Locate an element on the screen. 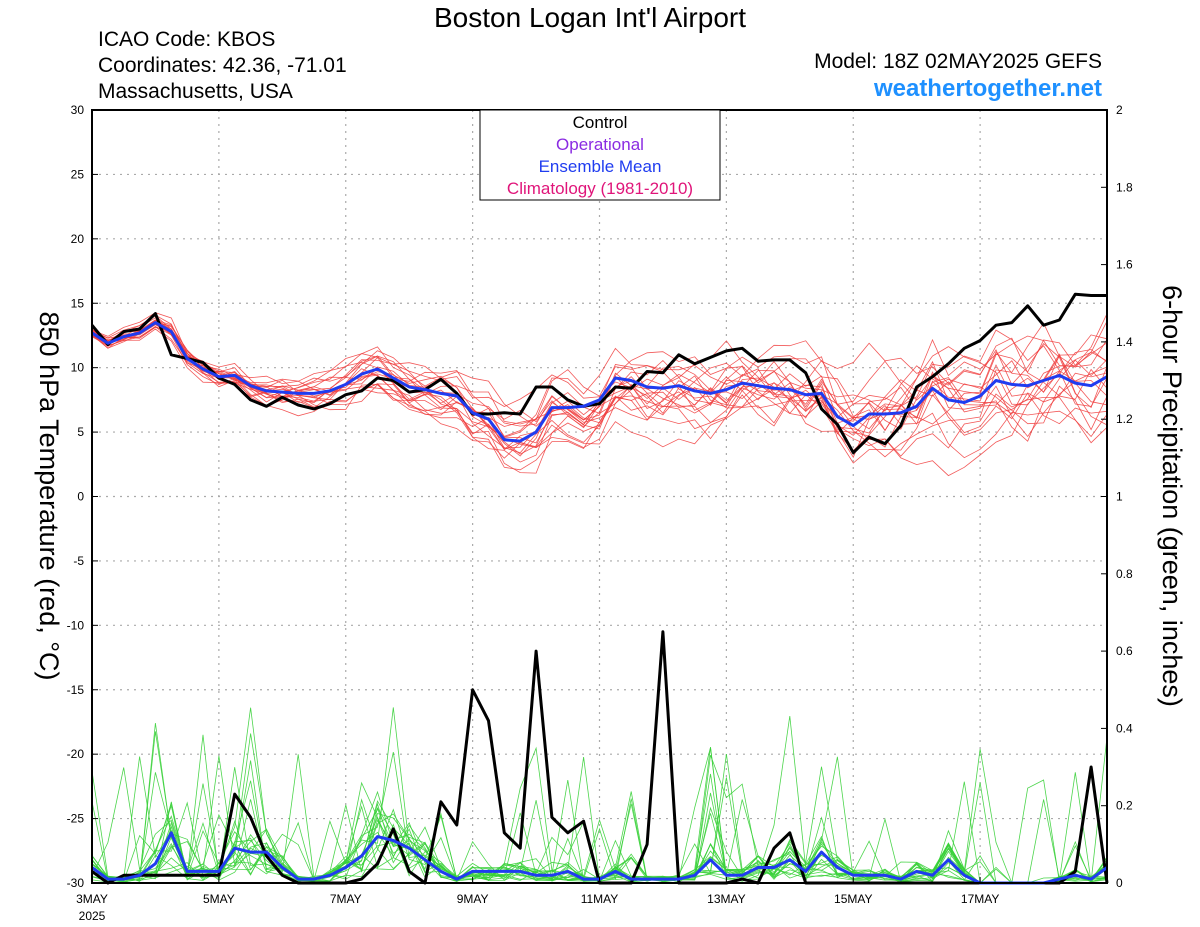 The image size is (1200, 927). y-tick-left: 15 is located at coordinates (78, 303).